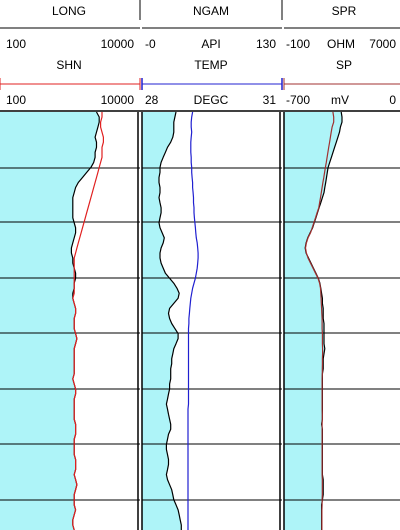 Image resolution: width=400 pixels, height=530 pixels. What do you see at coordinates (118, 100) in the screenshot?
I see `scale-right-shn: 10000` at bounding box center [118, 100].